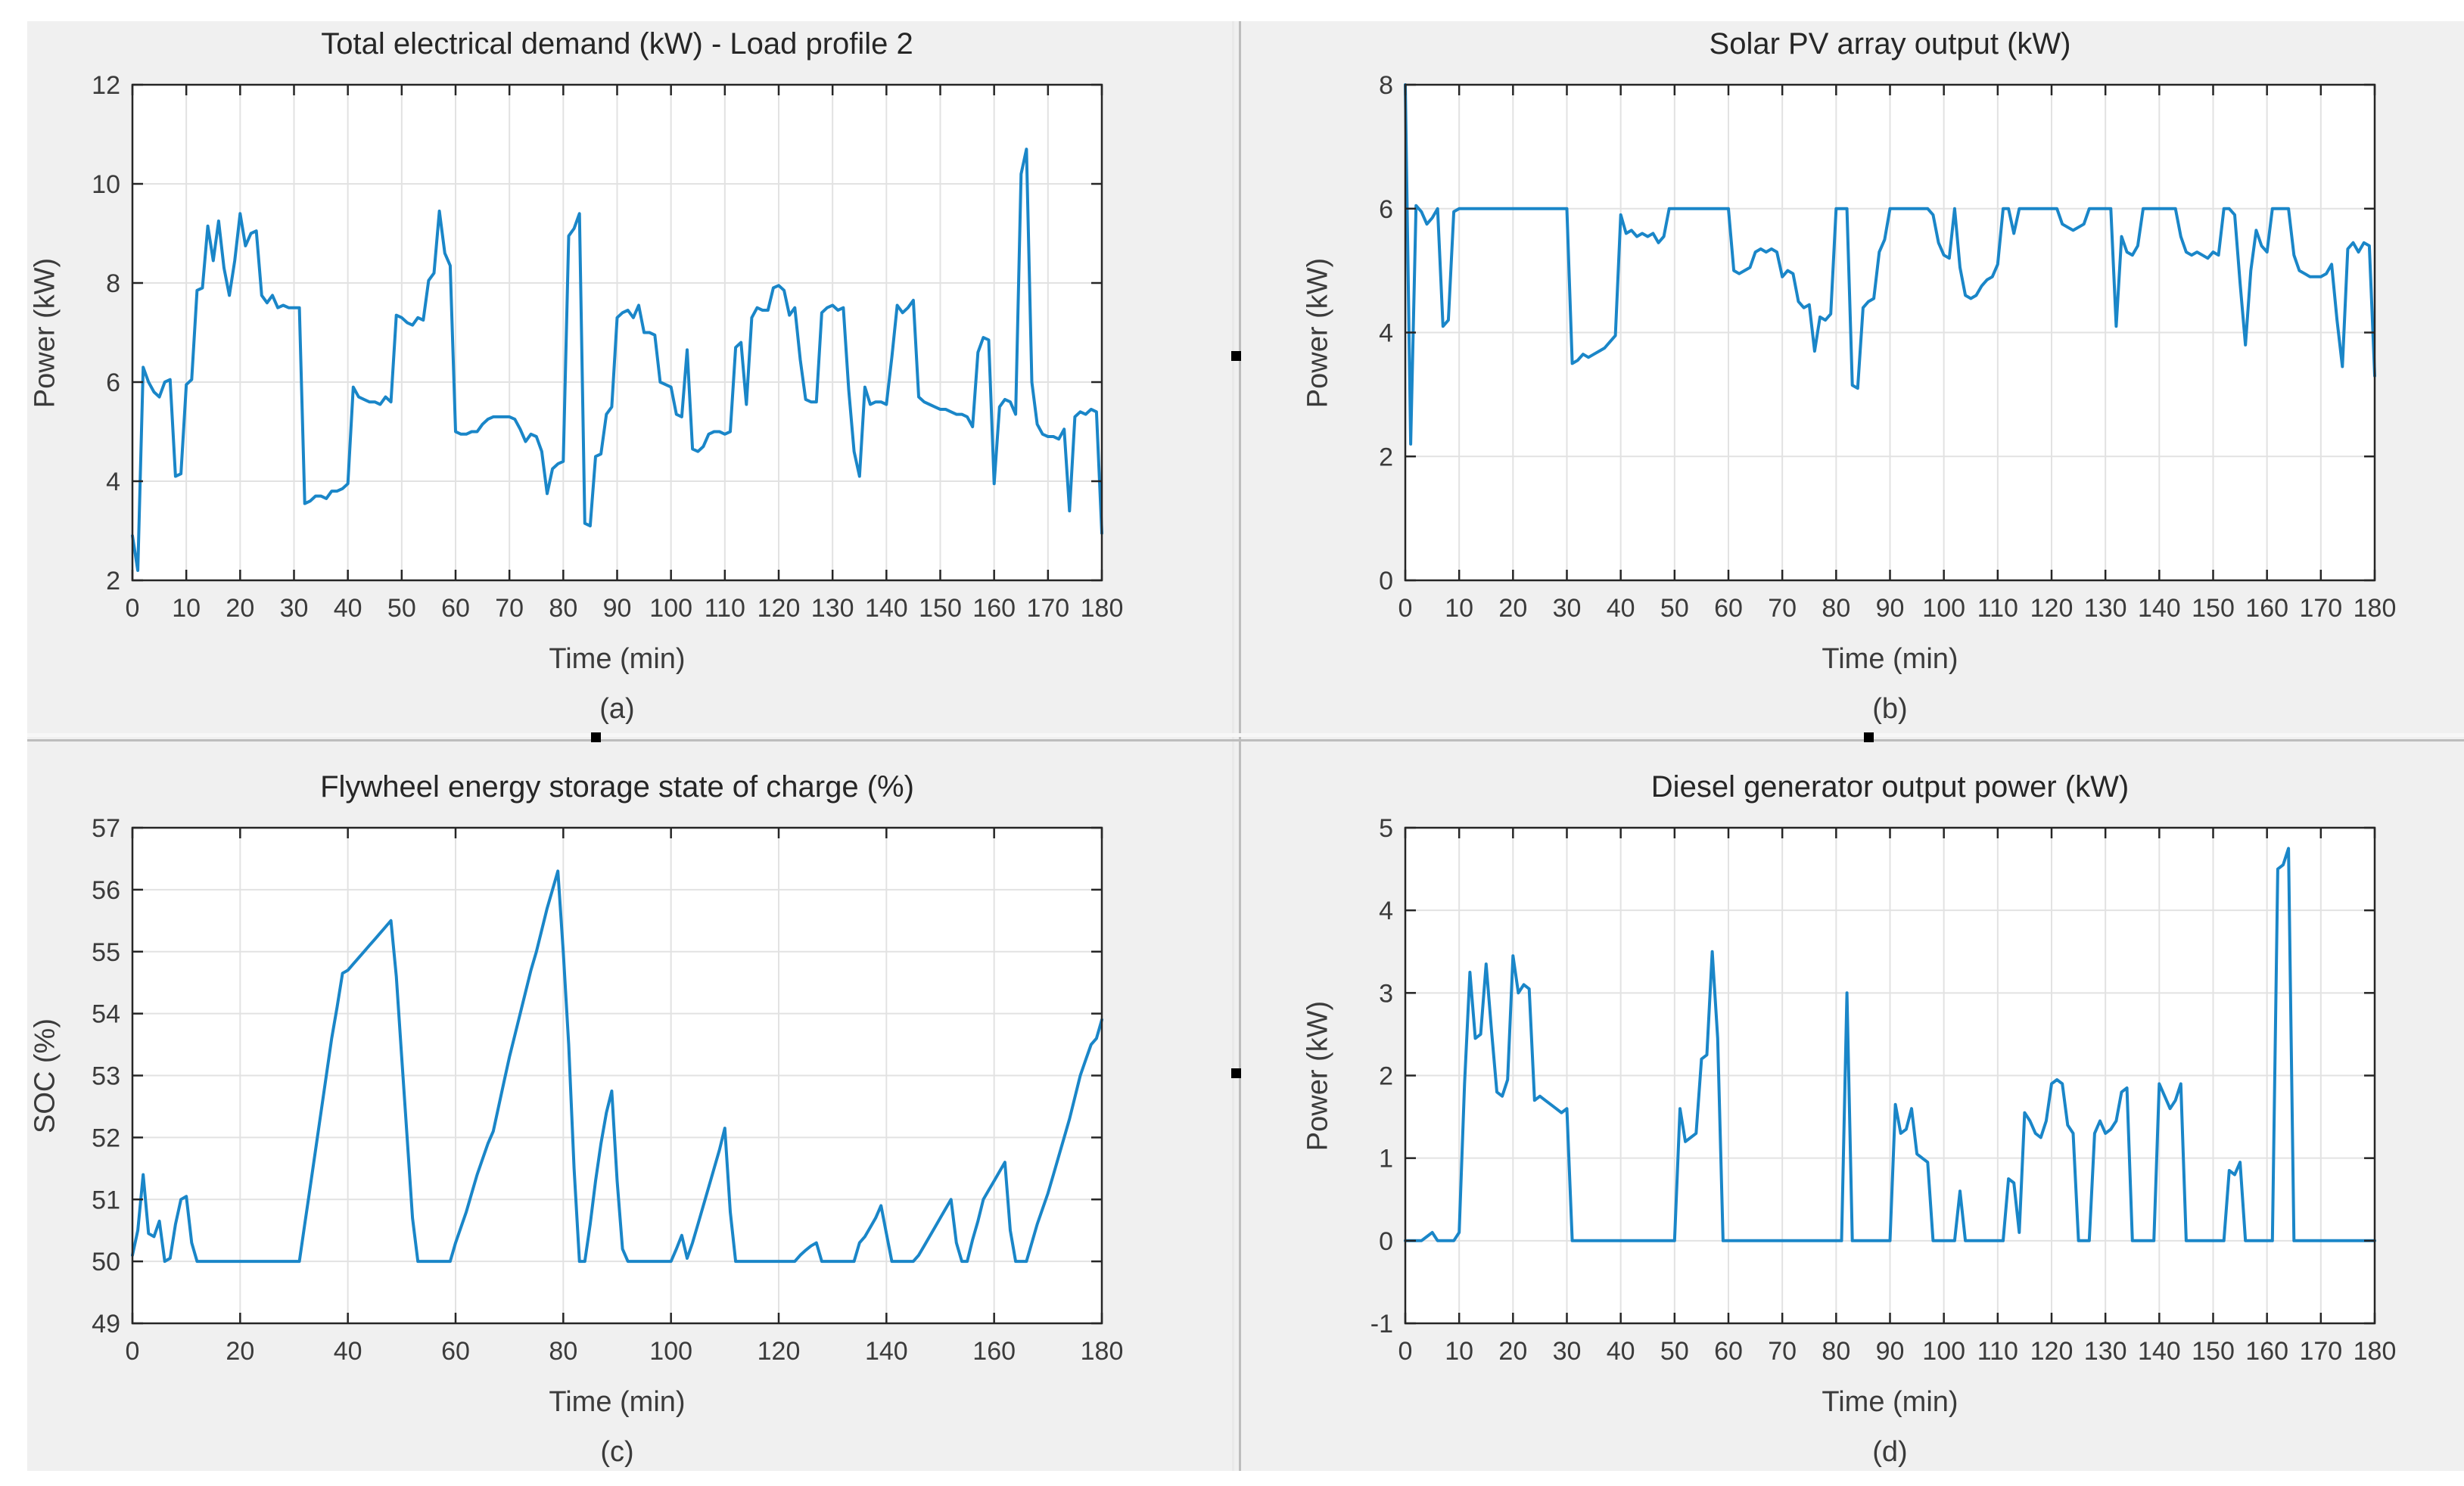 The height and width of the screenshot is (1486, 2464). I want to click on svg-text: 56, so click(106, 890).